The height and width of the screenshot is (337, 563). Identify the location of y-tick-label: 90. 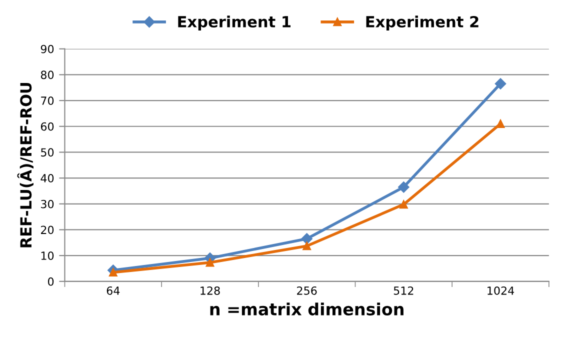
(47, 49).